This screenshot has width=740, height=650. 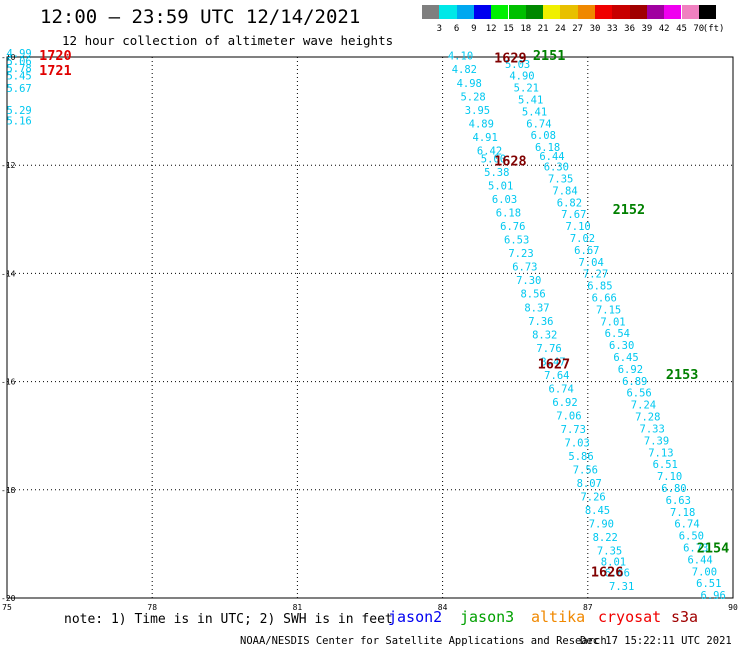 What do you see at coordinates (481, 124) in the screenshot?
I see `wave-height-point: 4.89` at bounding box center [481, 124].